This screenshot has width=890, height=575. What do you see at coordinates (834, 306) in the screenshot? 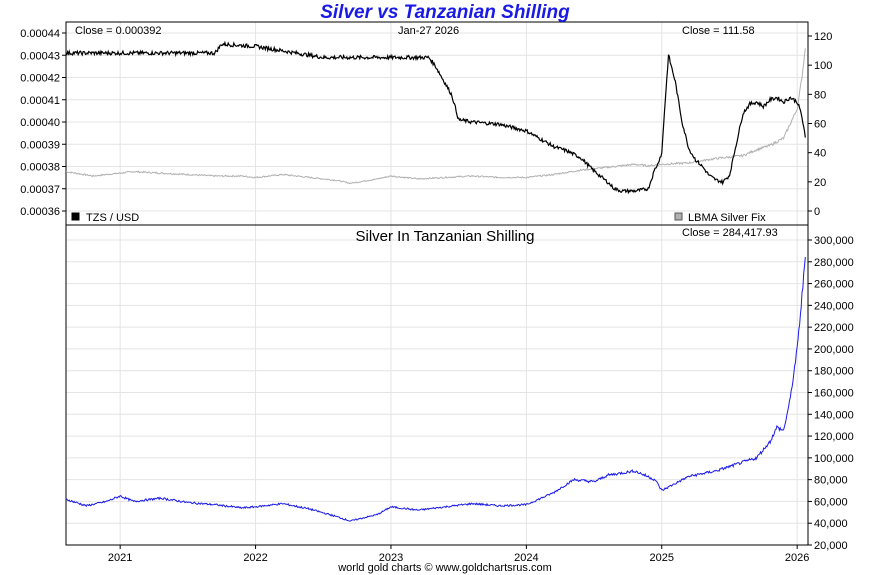
I see `bottom-tick-label: 240,000` at bounding box center [834, 306].